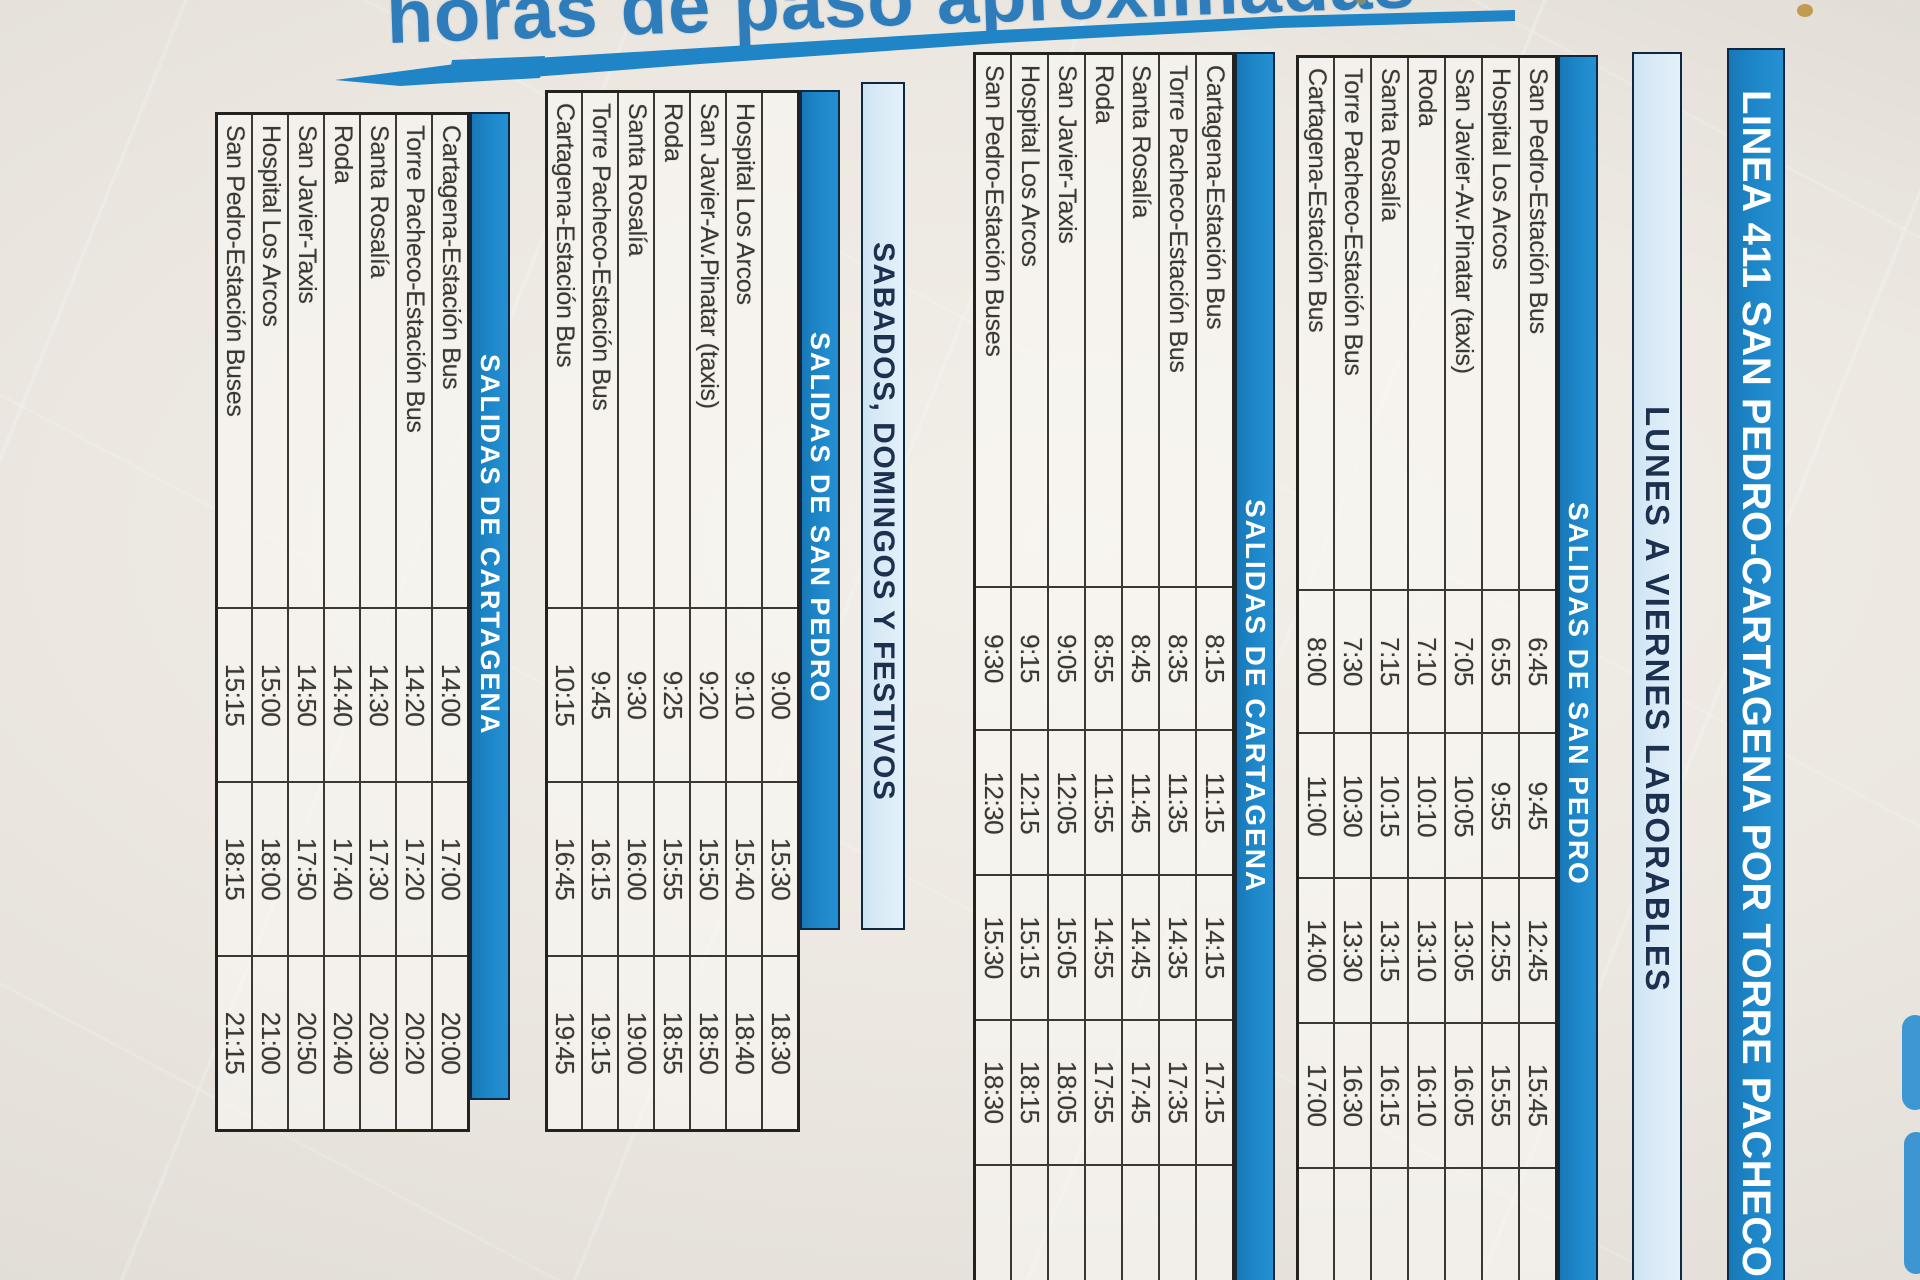 This screenshot has height=1280, width=1920. I want to click on station-cell, so click(780, 349).